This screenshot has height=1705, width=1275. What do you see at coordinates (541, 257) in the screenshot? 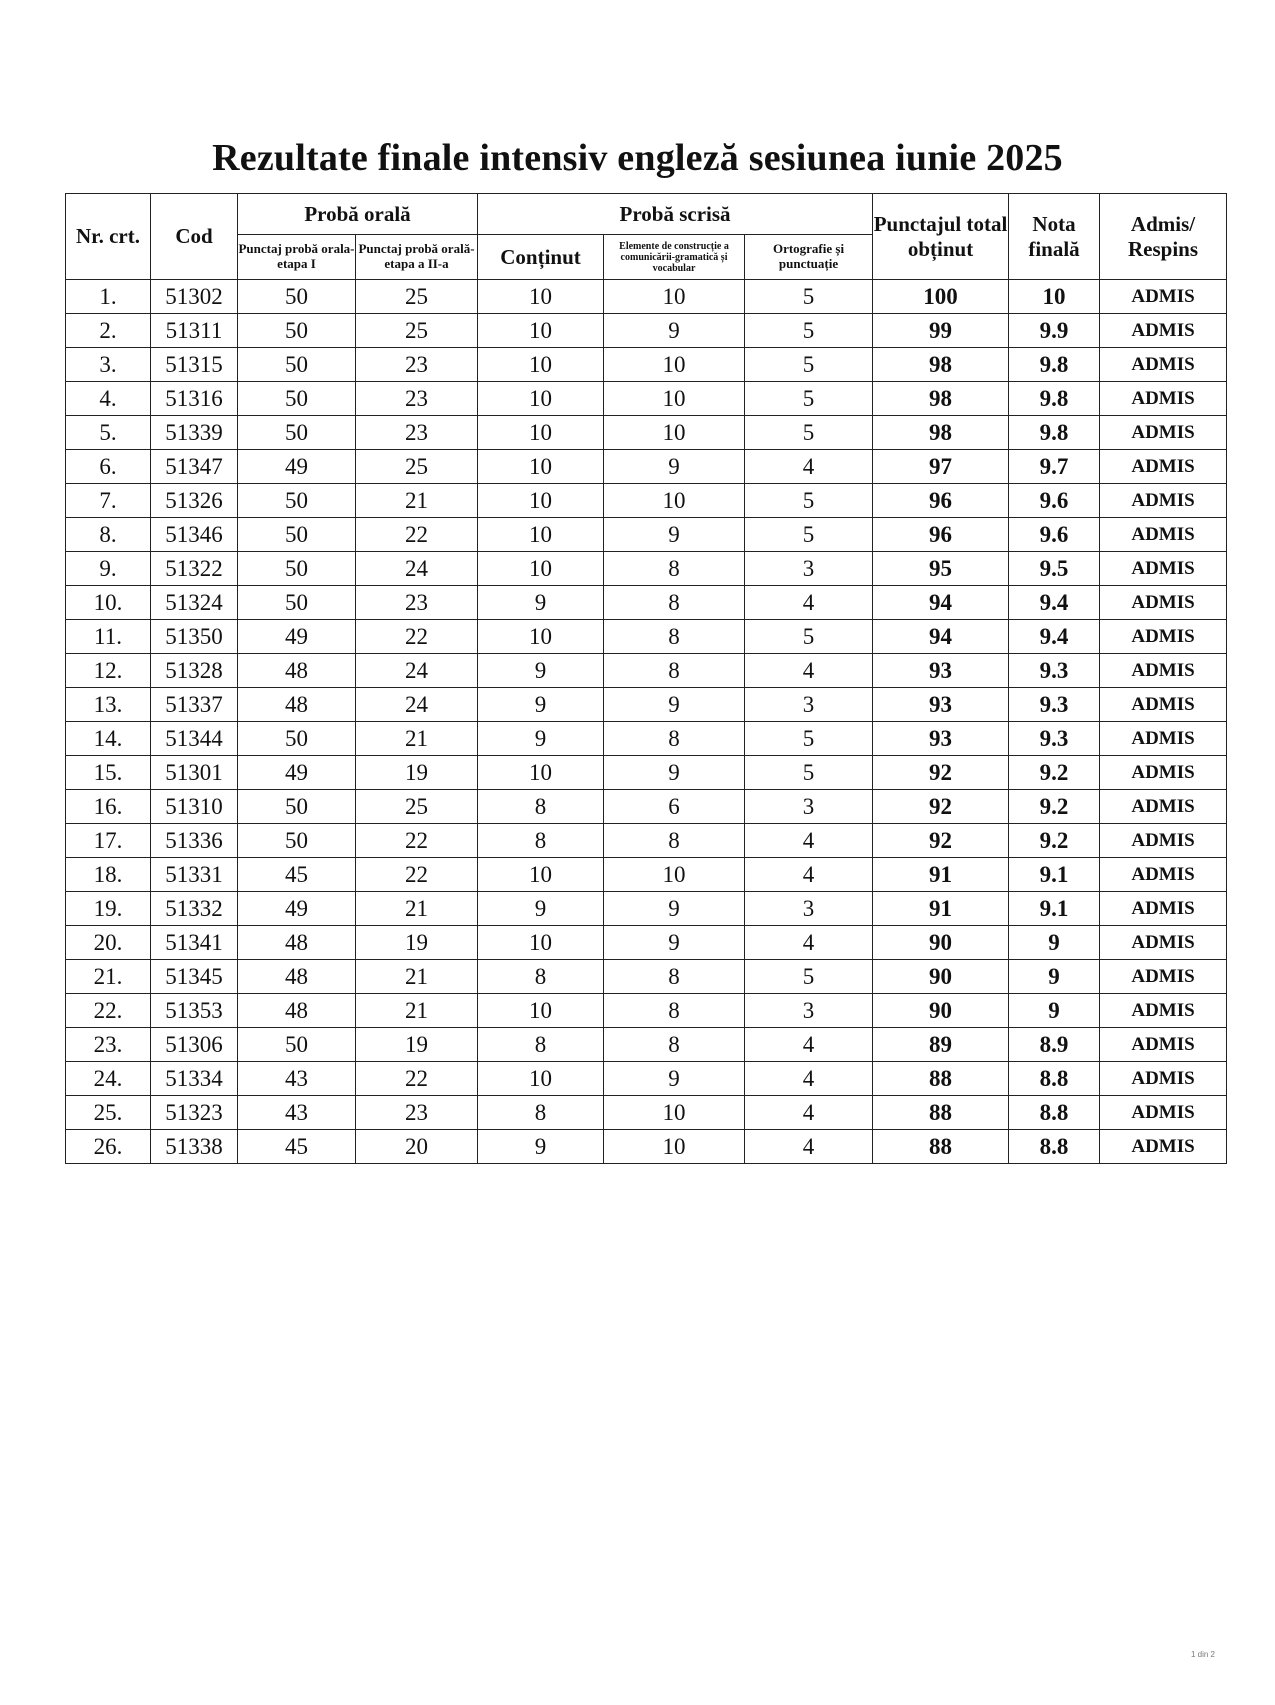
I see `header-continut: Conținut` at bounding box center [541, 257].